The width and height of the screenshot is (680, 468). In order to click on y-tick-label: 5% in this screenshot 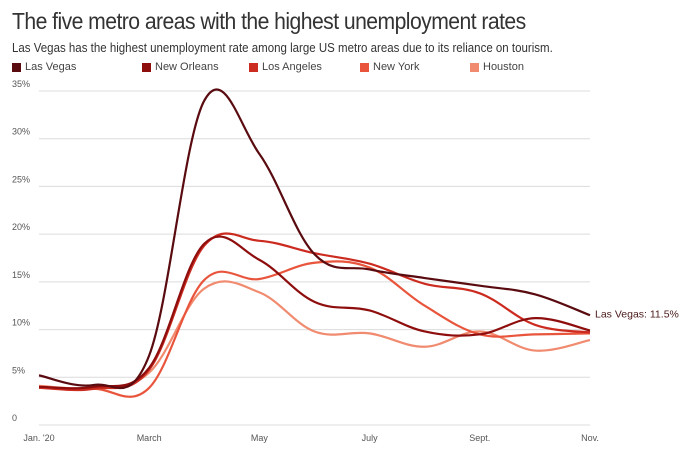, I will do `click(18, 370)`.